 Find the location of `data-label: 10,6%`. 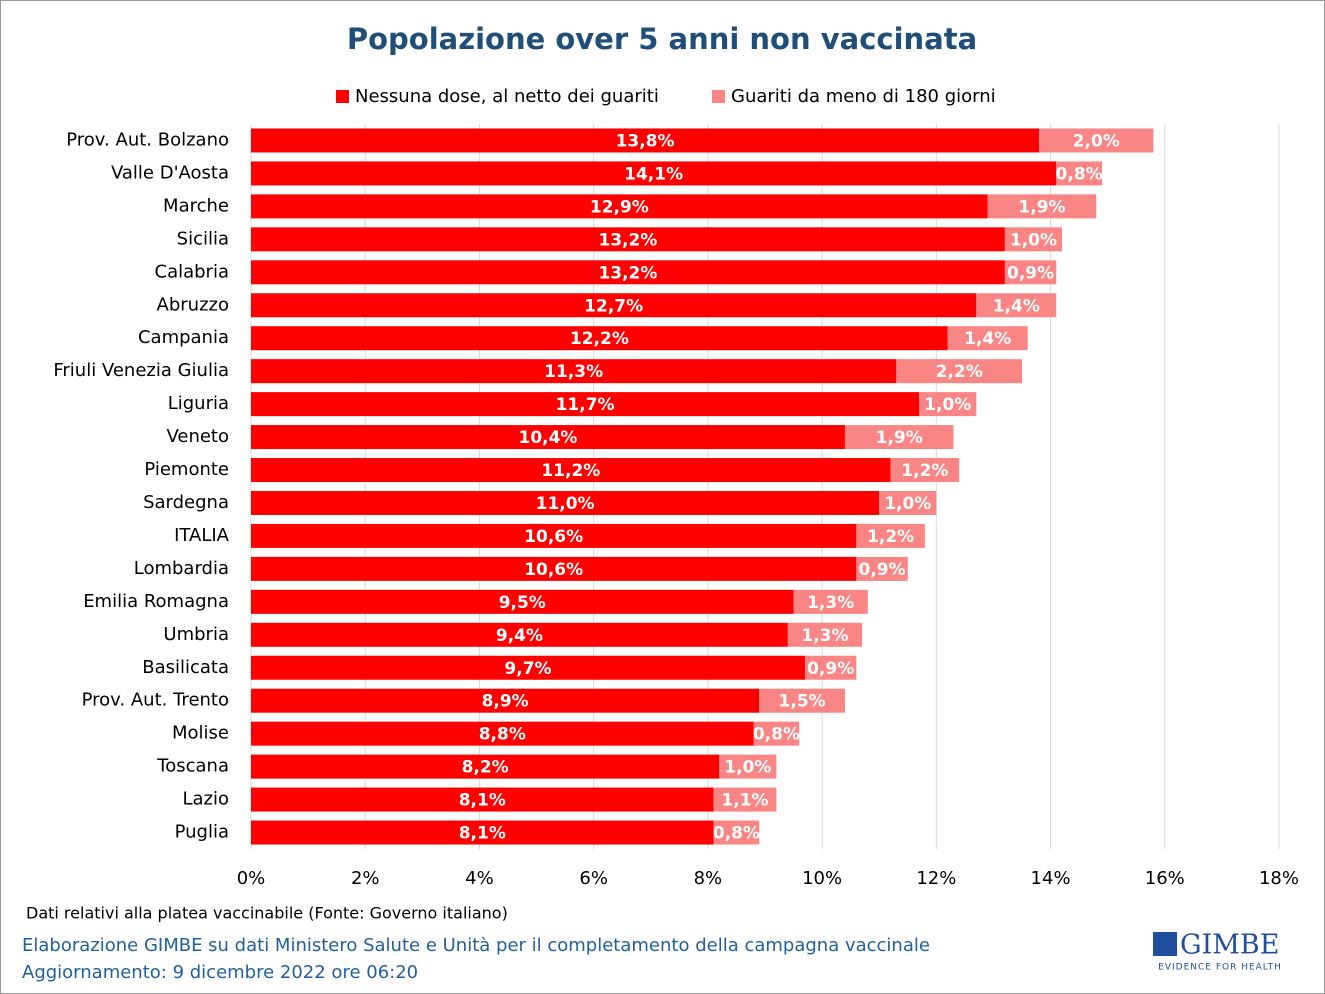

data-label: 10,6% is located at coordinates (553, 537).